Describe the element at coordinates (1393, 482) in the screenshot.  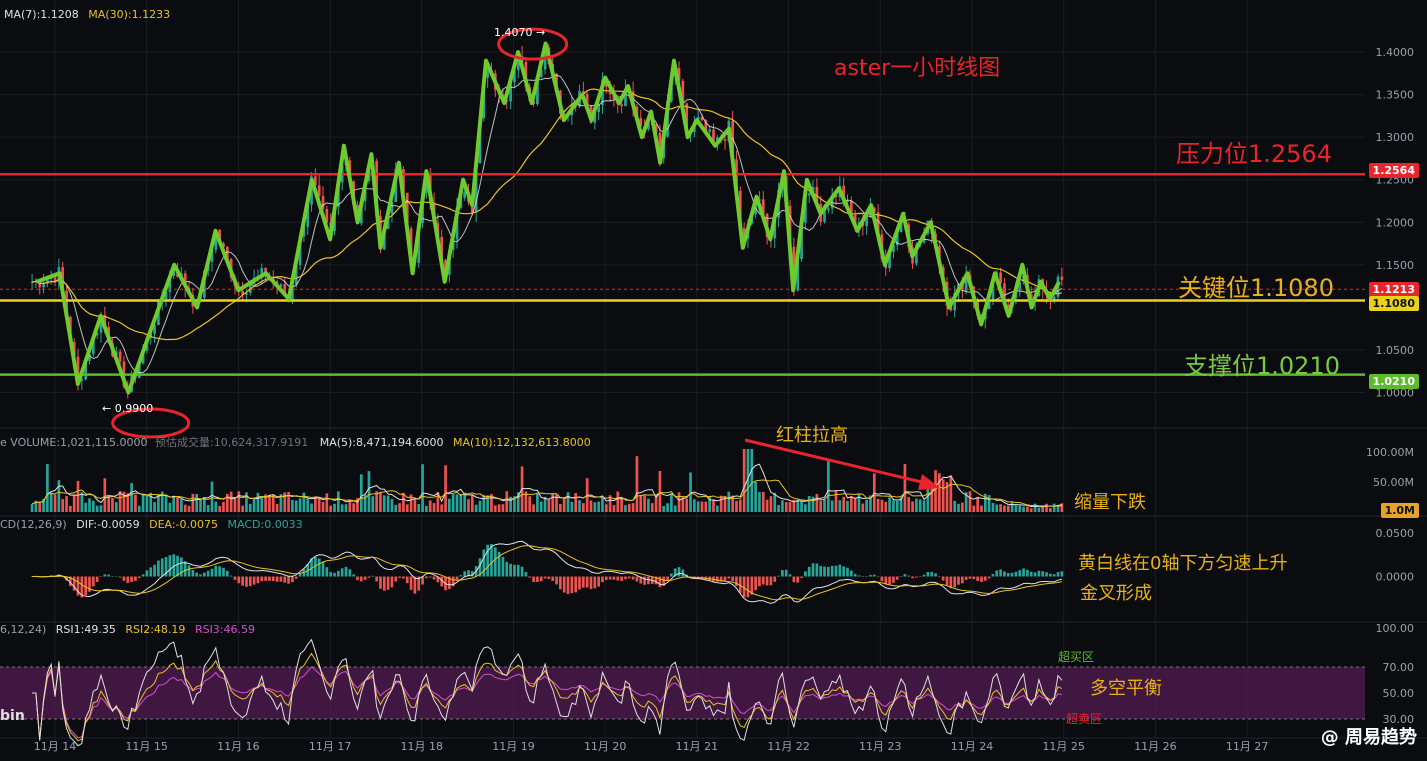
I see `volume-tick-label: 50.00M` at that location.